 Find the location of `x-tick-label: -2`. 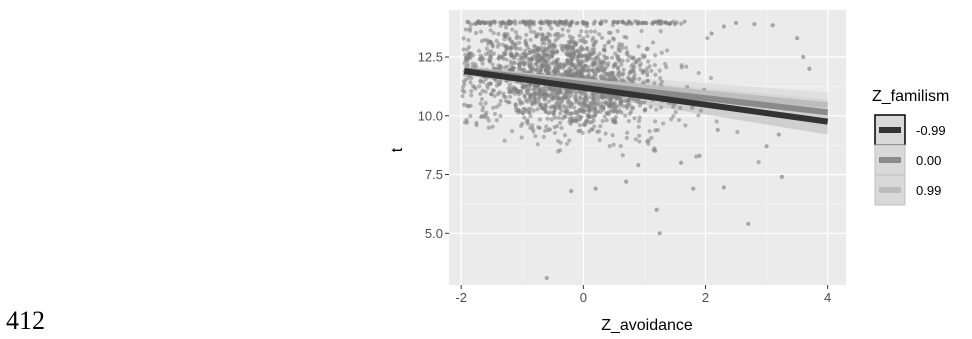

x-tick-label: -2 is located at coordinates (461, 297).